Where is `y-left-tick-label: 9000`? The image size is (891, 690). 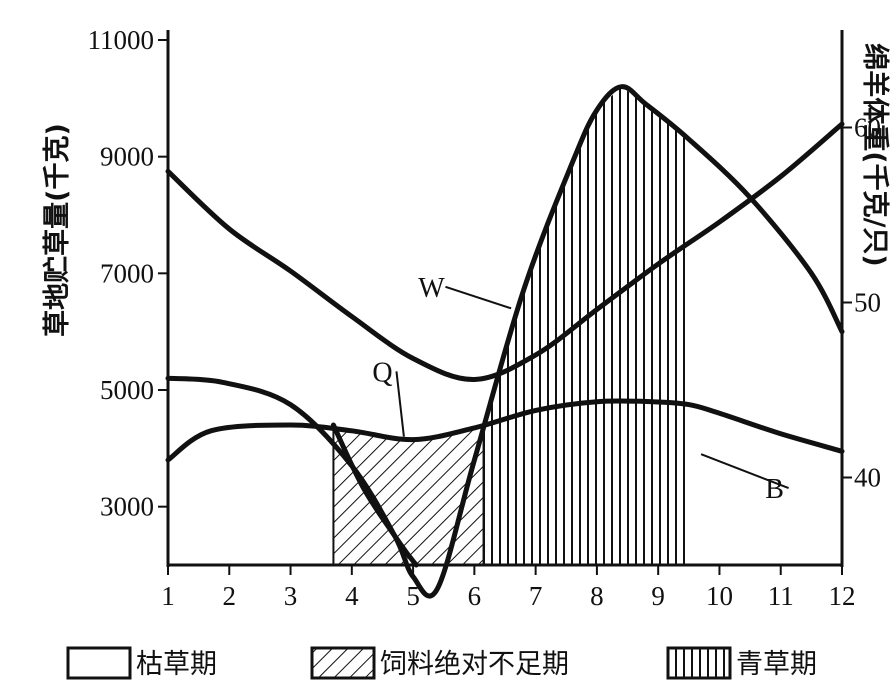 y-left-tick-label: 9000 is located at coordinates (127, 157).